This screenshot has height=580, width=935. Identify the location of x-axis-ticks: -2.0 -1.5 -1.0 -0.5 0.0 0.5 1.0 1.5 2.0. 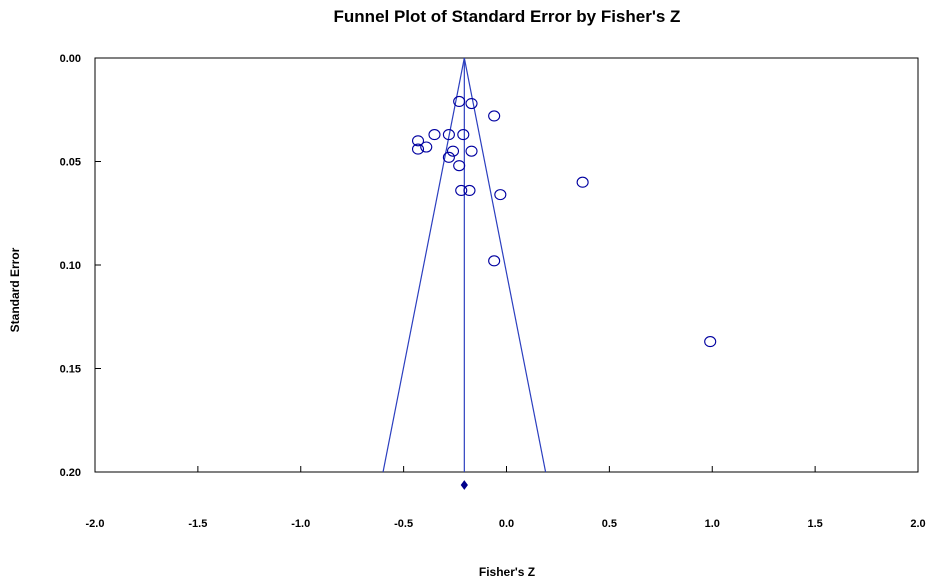
(506, 498).